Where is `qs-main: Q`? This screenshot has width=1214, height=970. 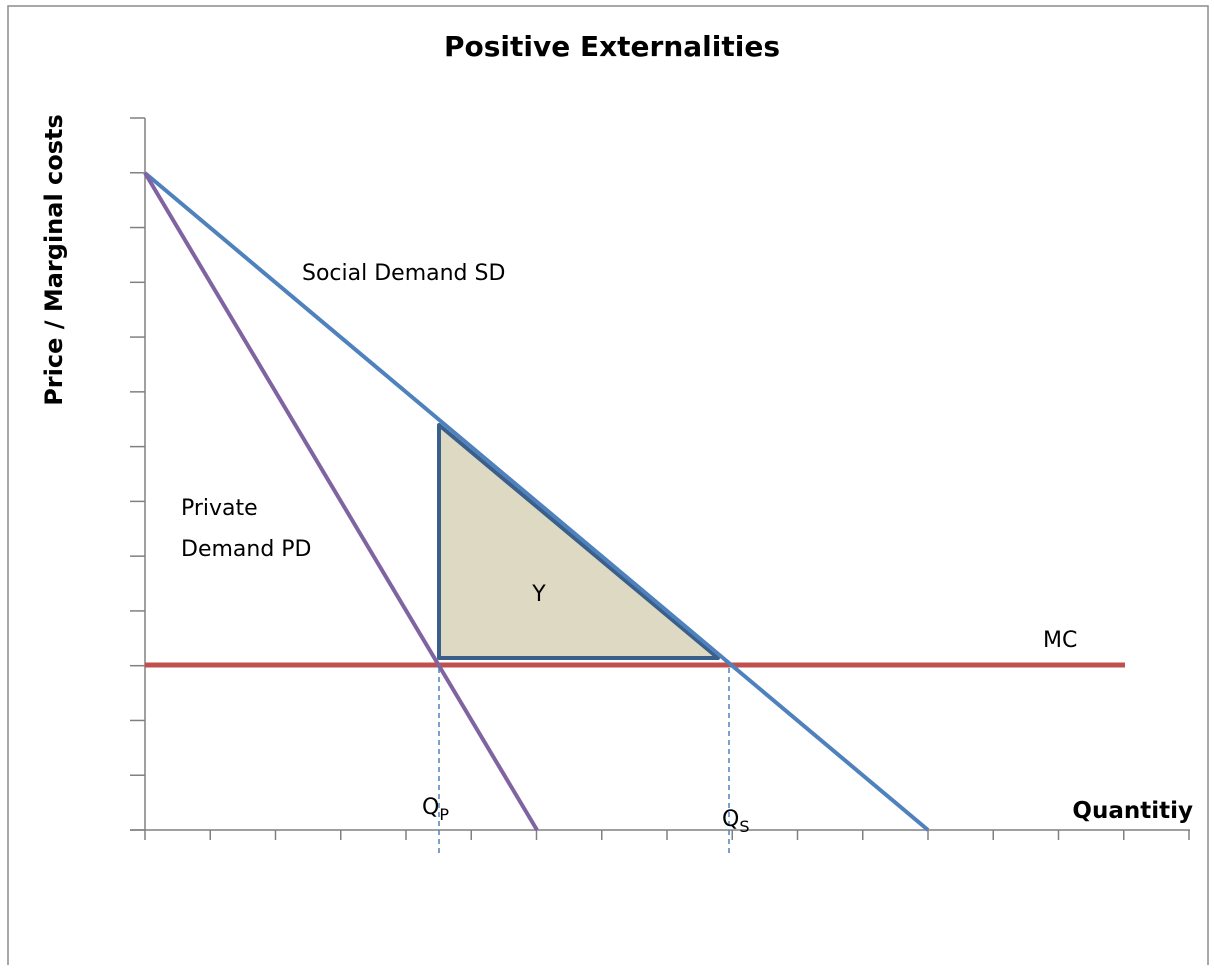 qs-main: Q is located at coordinates (730, 819).